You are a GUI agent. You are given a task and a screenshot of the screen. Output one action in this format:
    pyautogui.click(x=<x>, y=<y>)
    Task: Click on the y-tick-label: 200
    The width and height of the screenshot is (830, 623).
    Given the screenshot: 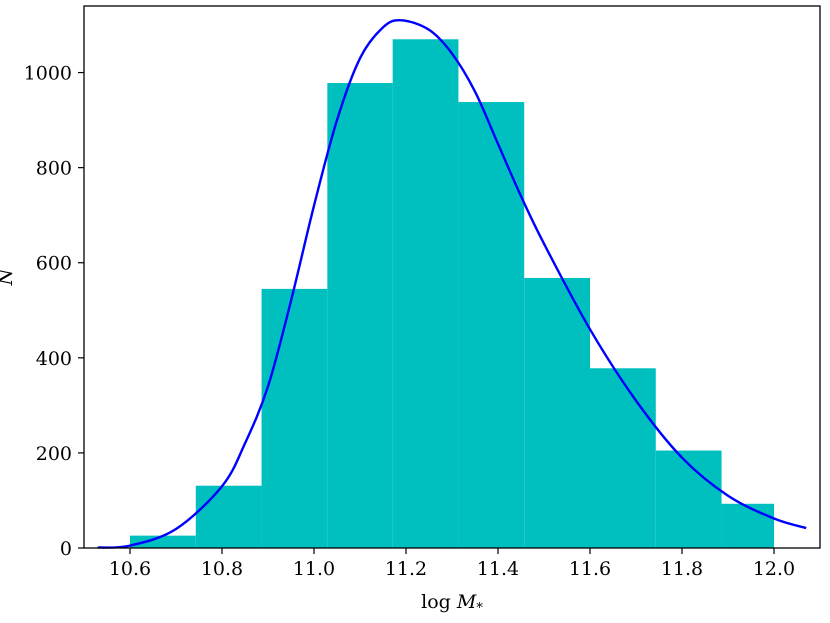 What is the action you would take?
    pyautogui.click(x=54, y=454)
    